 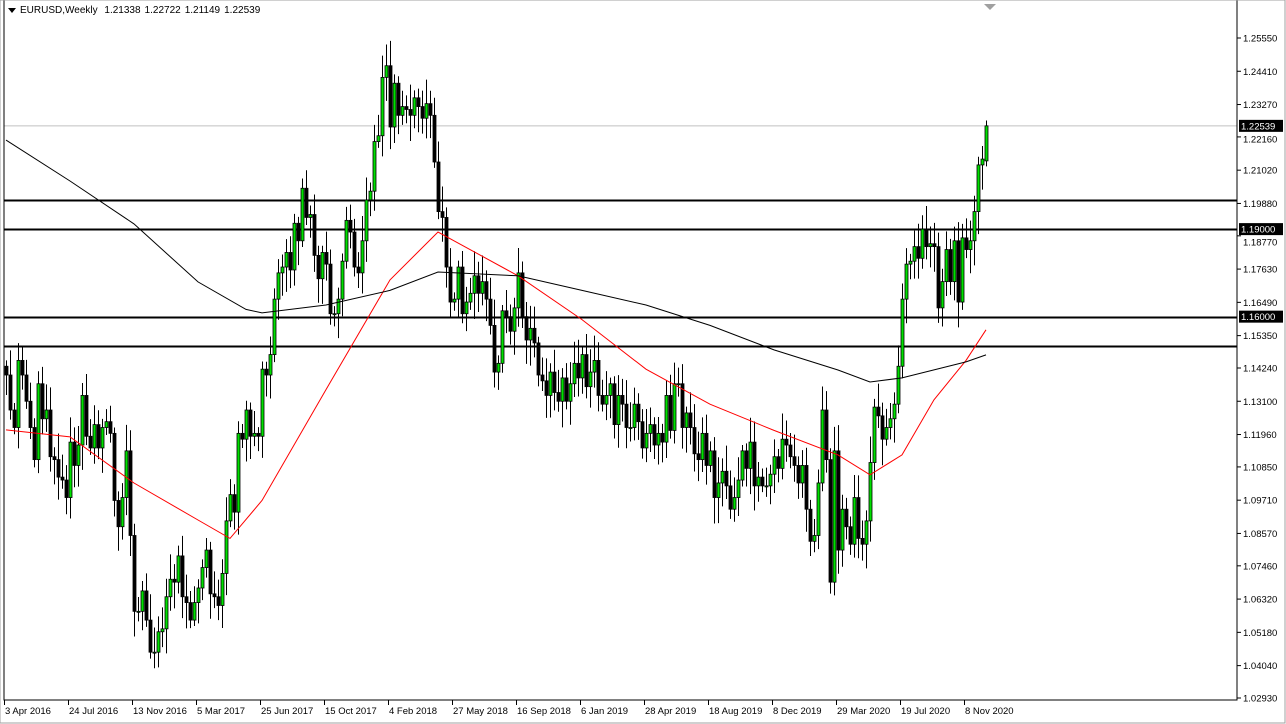 What do you see at coordinates (160, 711) in the screenshot?
I see `x-tick-label: 13 Nov 2016` at bounding box center [160, 711].